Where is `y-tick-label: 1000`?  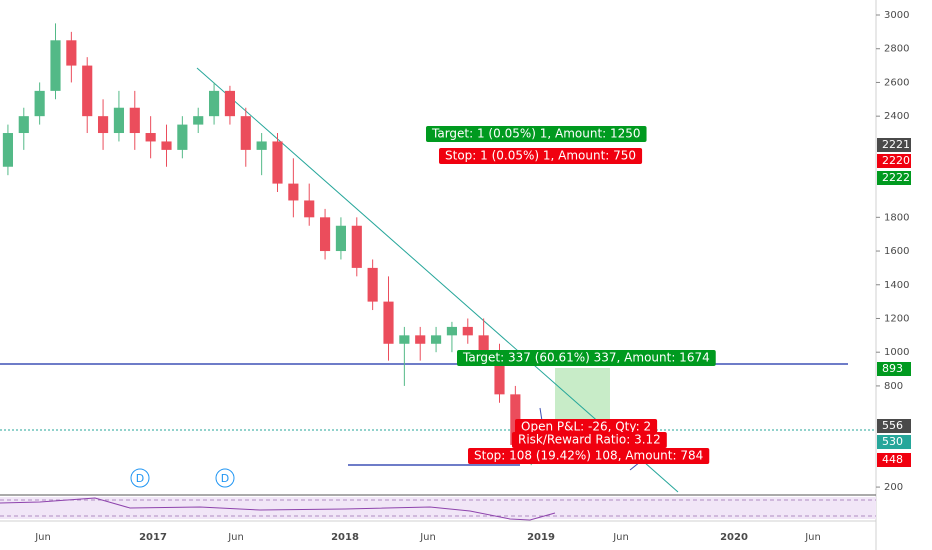 y-tick-label: 1000 is located at coordinates (896, 352).